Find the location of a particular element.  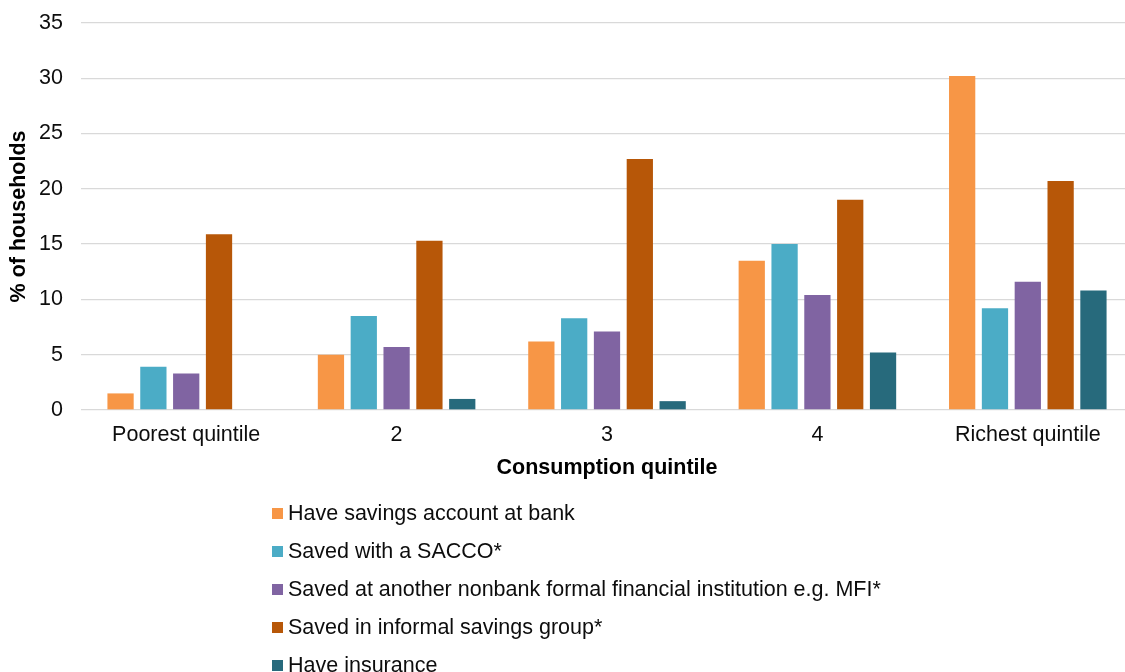

legend-label: Saved at another nonbank formal financial institution e.g. MFI* is located at coordinates (584, 589).